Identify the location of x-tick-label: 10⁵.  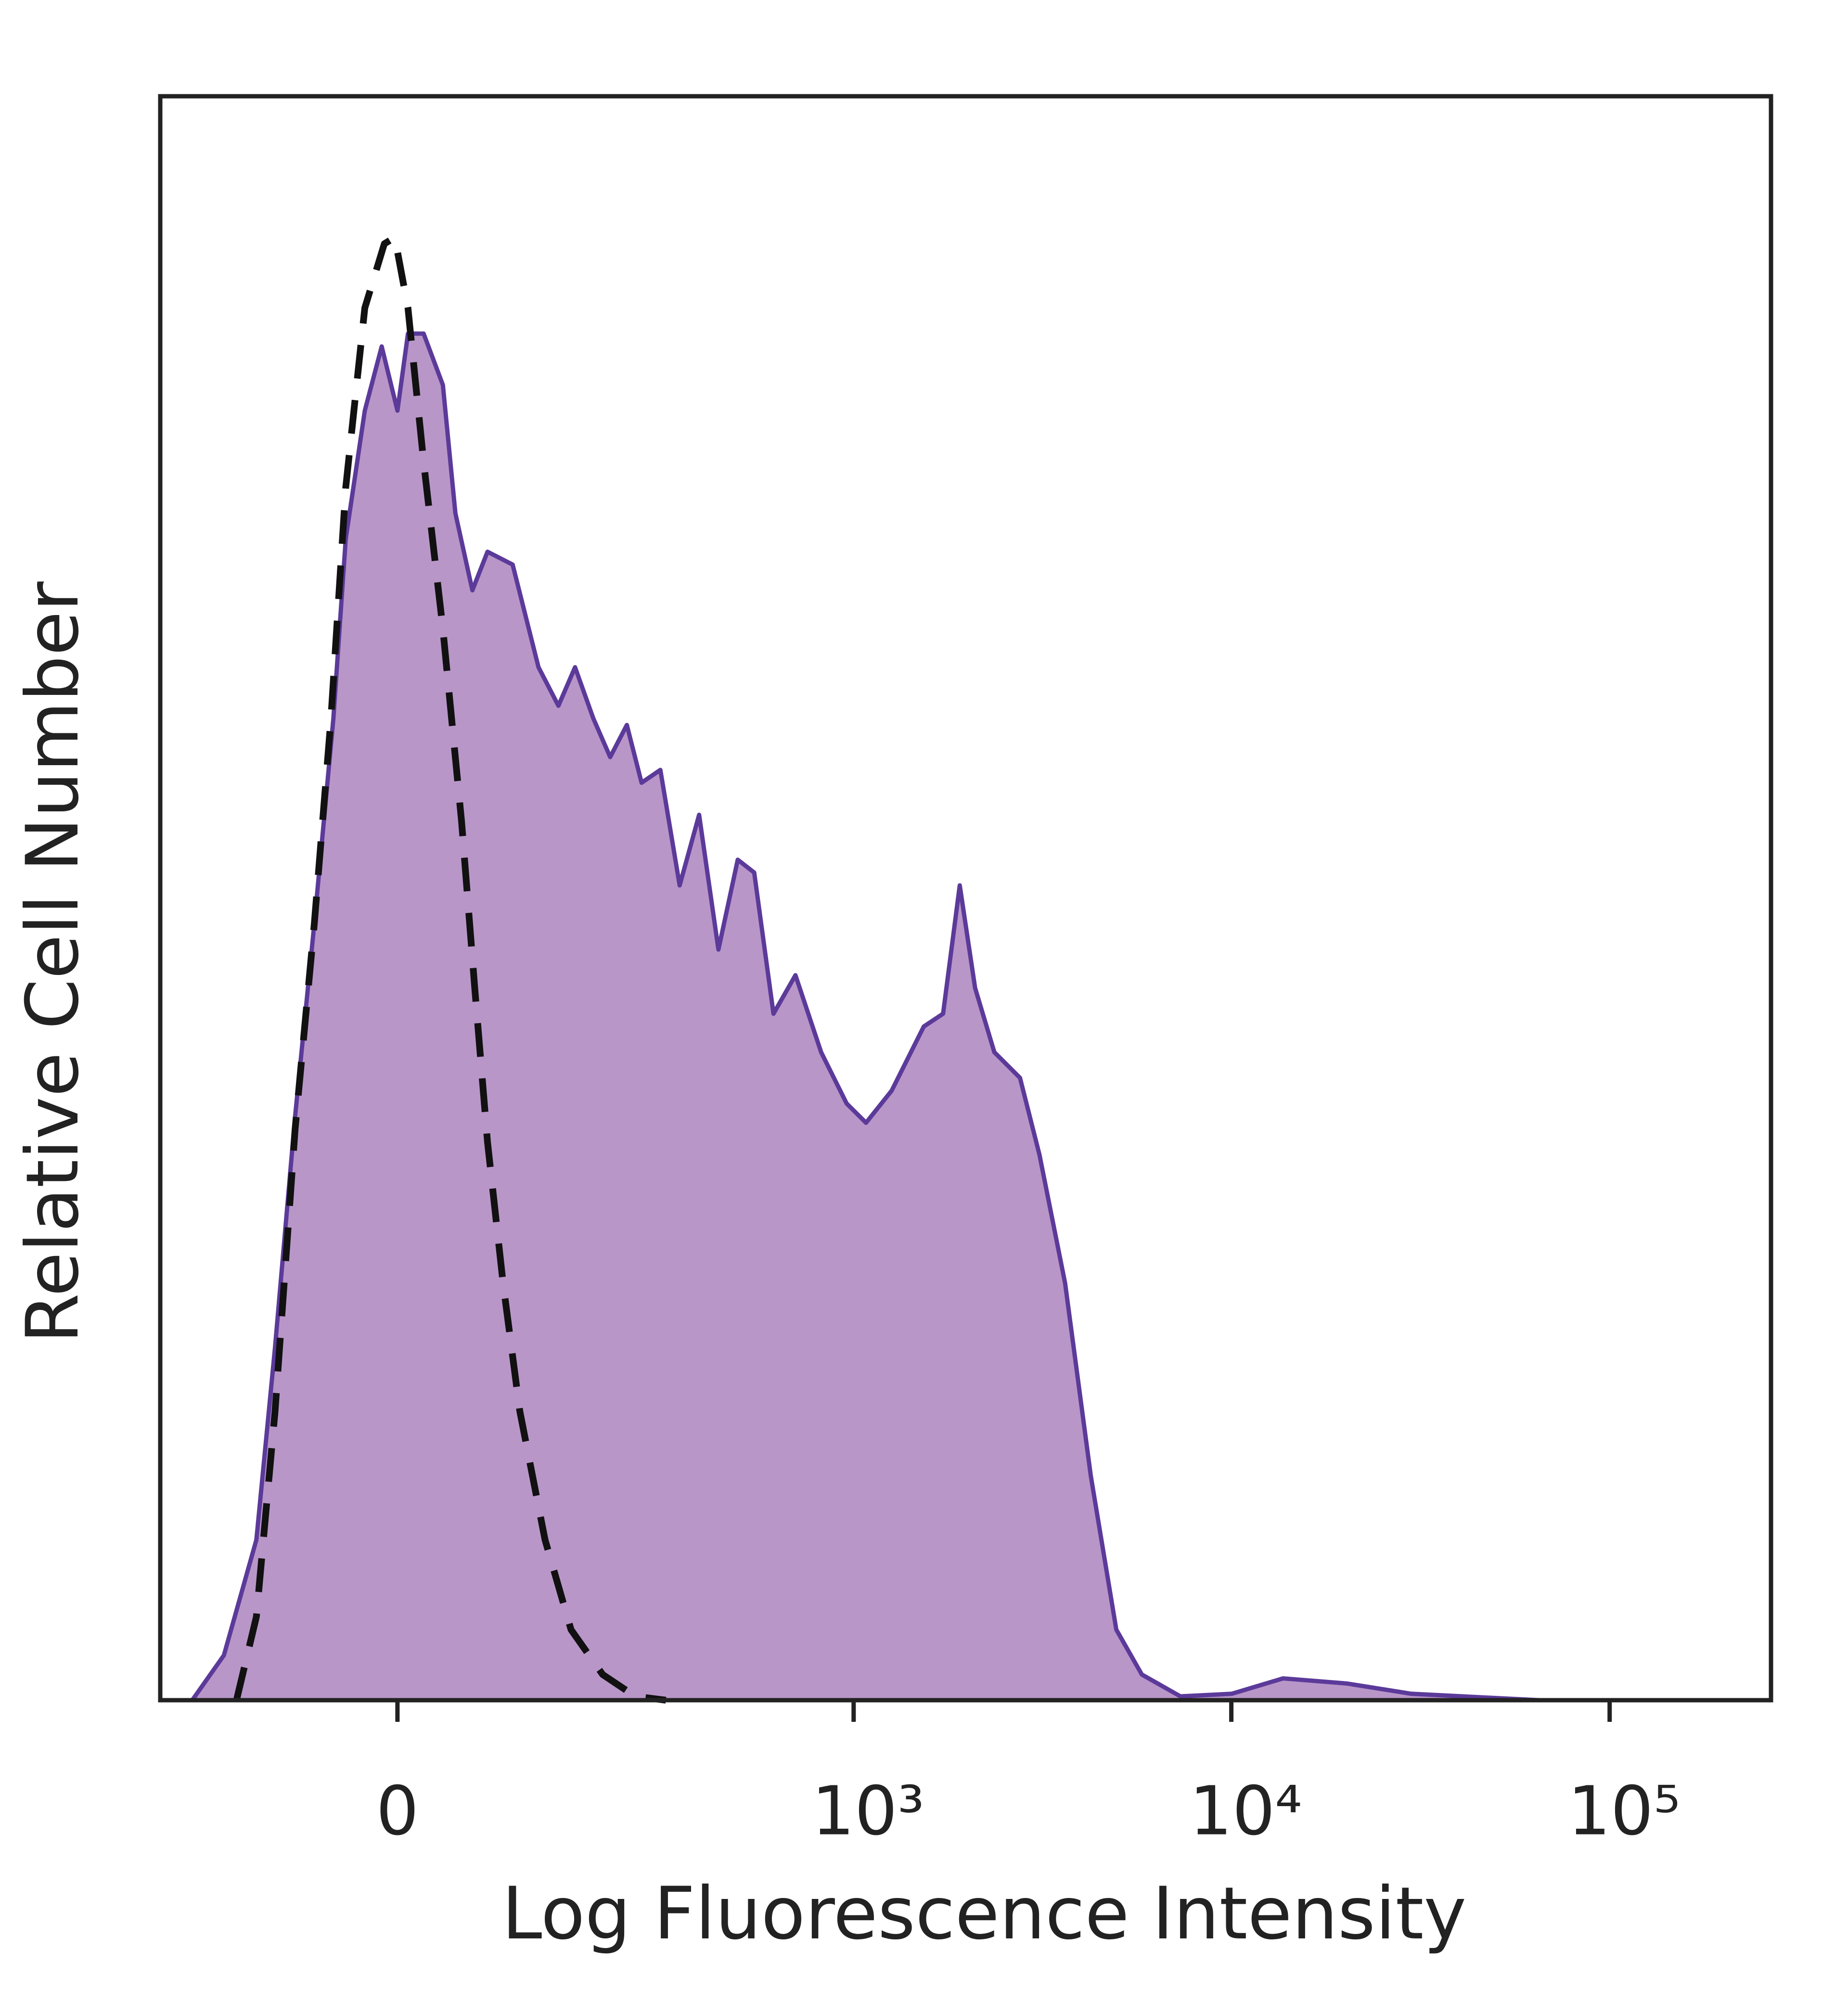
(1624, 1811).